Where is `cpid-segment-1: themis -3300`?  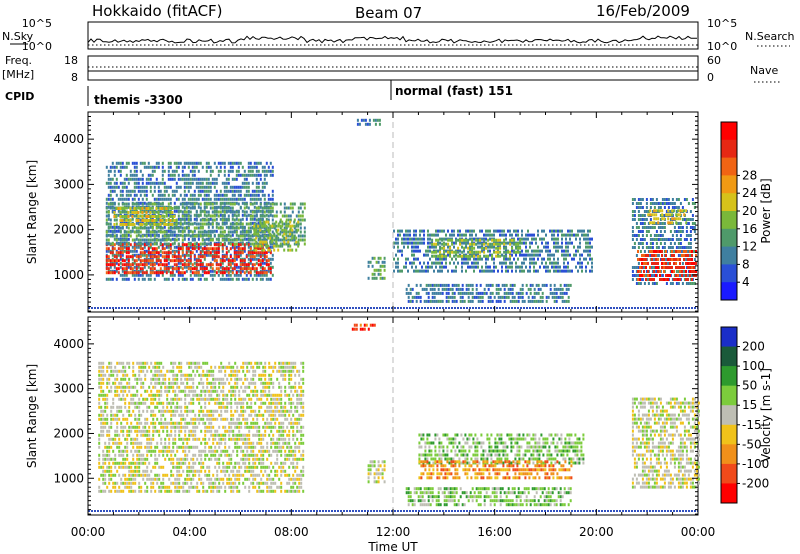 cpid-segment-1: themis -3300 is located at coordinates (138, 100).